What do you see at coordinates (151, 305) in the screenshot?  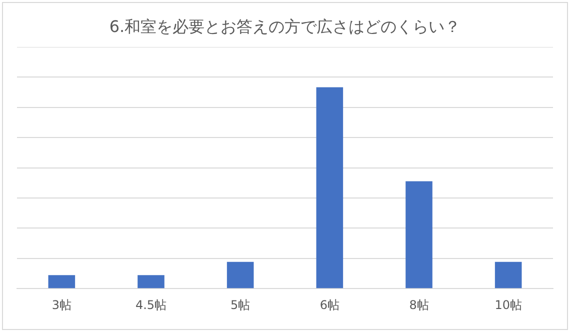 I see `x-tick-label: 4.5帖` at bounding box center [151, 305].